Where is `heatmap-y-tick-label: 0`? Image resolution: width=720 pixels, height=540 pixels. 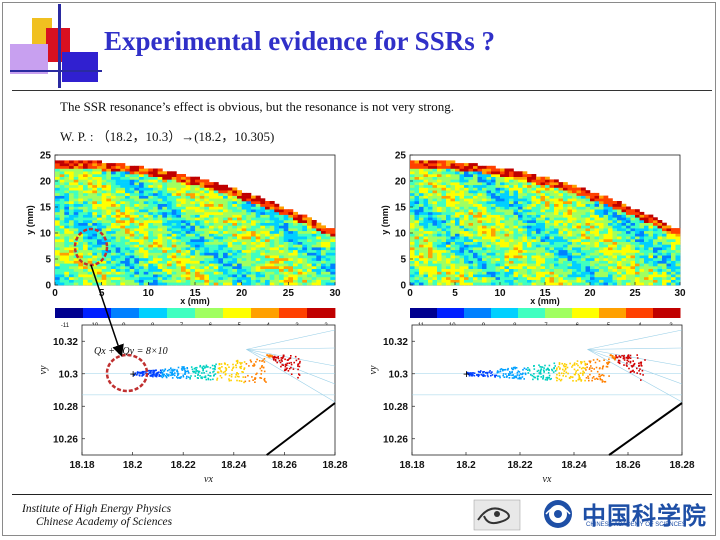
heatmap-y-tick-label: 0 is located at coordinates (403, 286).